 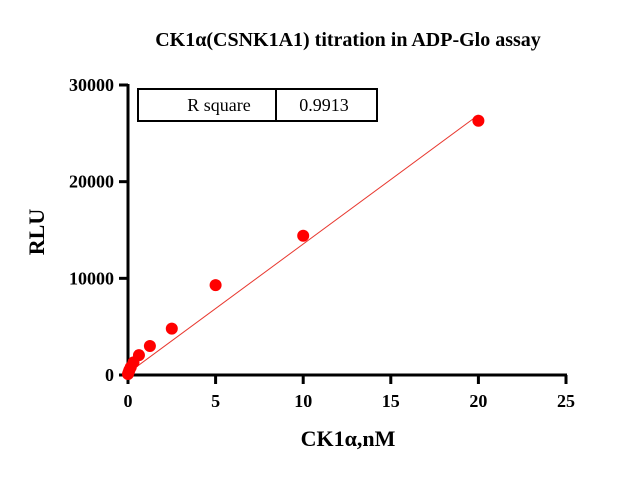 What do you see at coordinates (128, 401) in the screenshot?
I see `x-tick-label: 0` at bounding box center [128, 401].